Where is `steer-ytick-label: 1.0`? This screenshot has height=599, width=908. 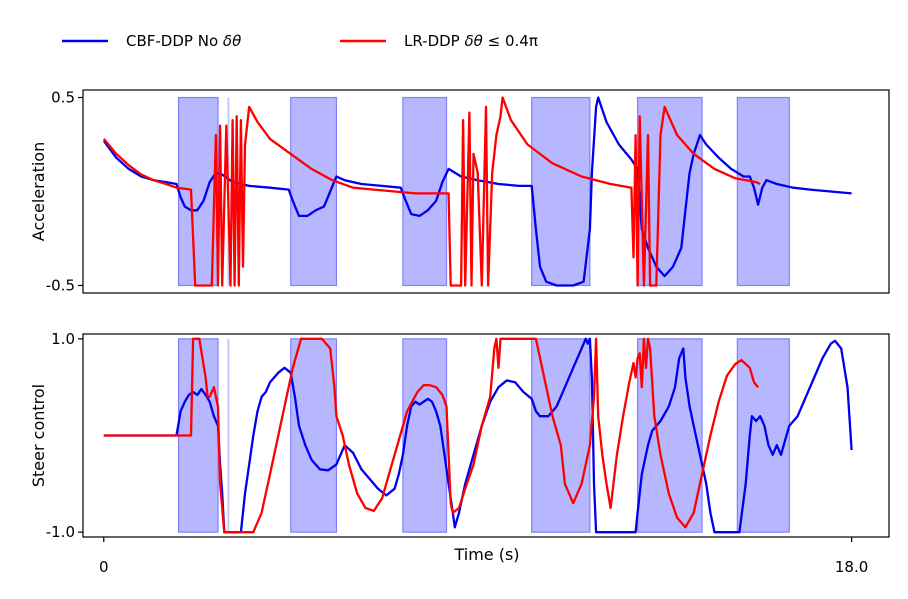
steer-ytick-label: 1.0 is located at coordinates (63, 339).